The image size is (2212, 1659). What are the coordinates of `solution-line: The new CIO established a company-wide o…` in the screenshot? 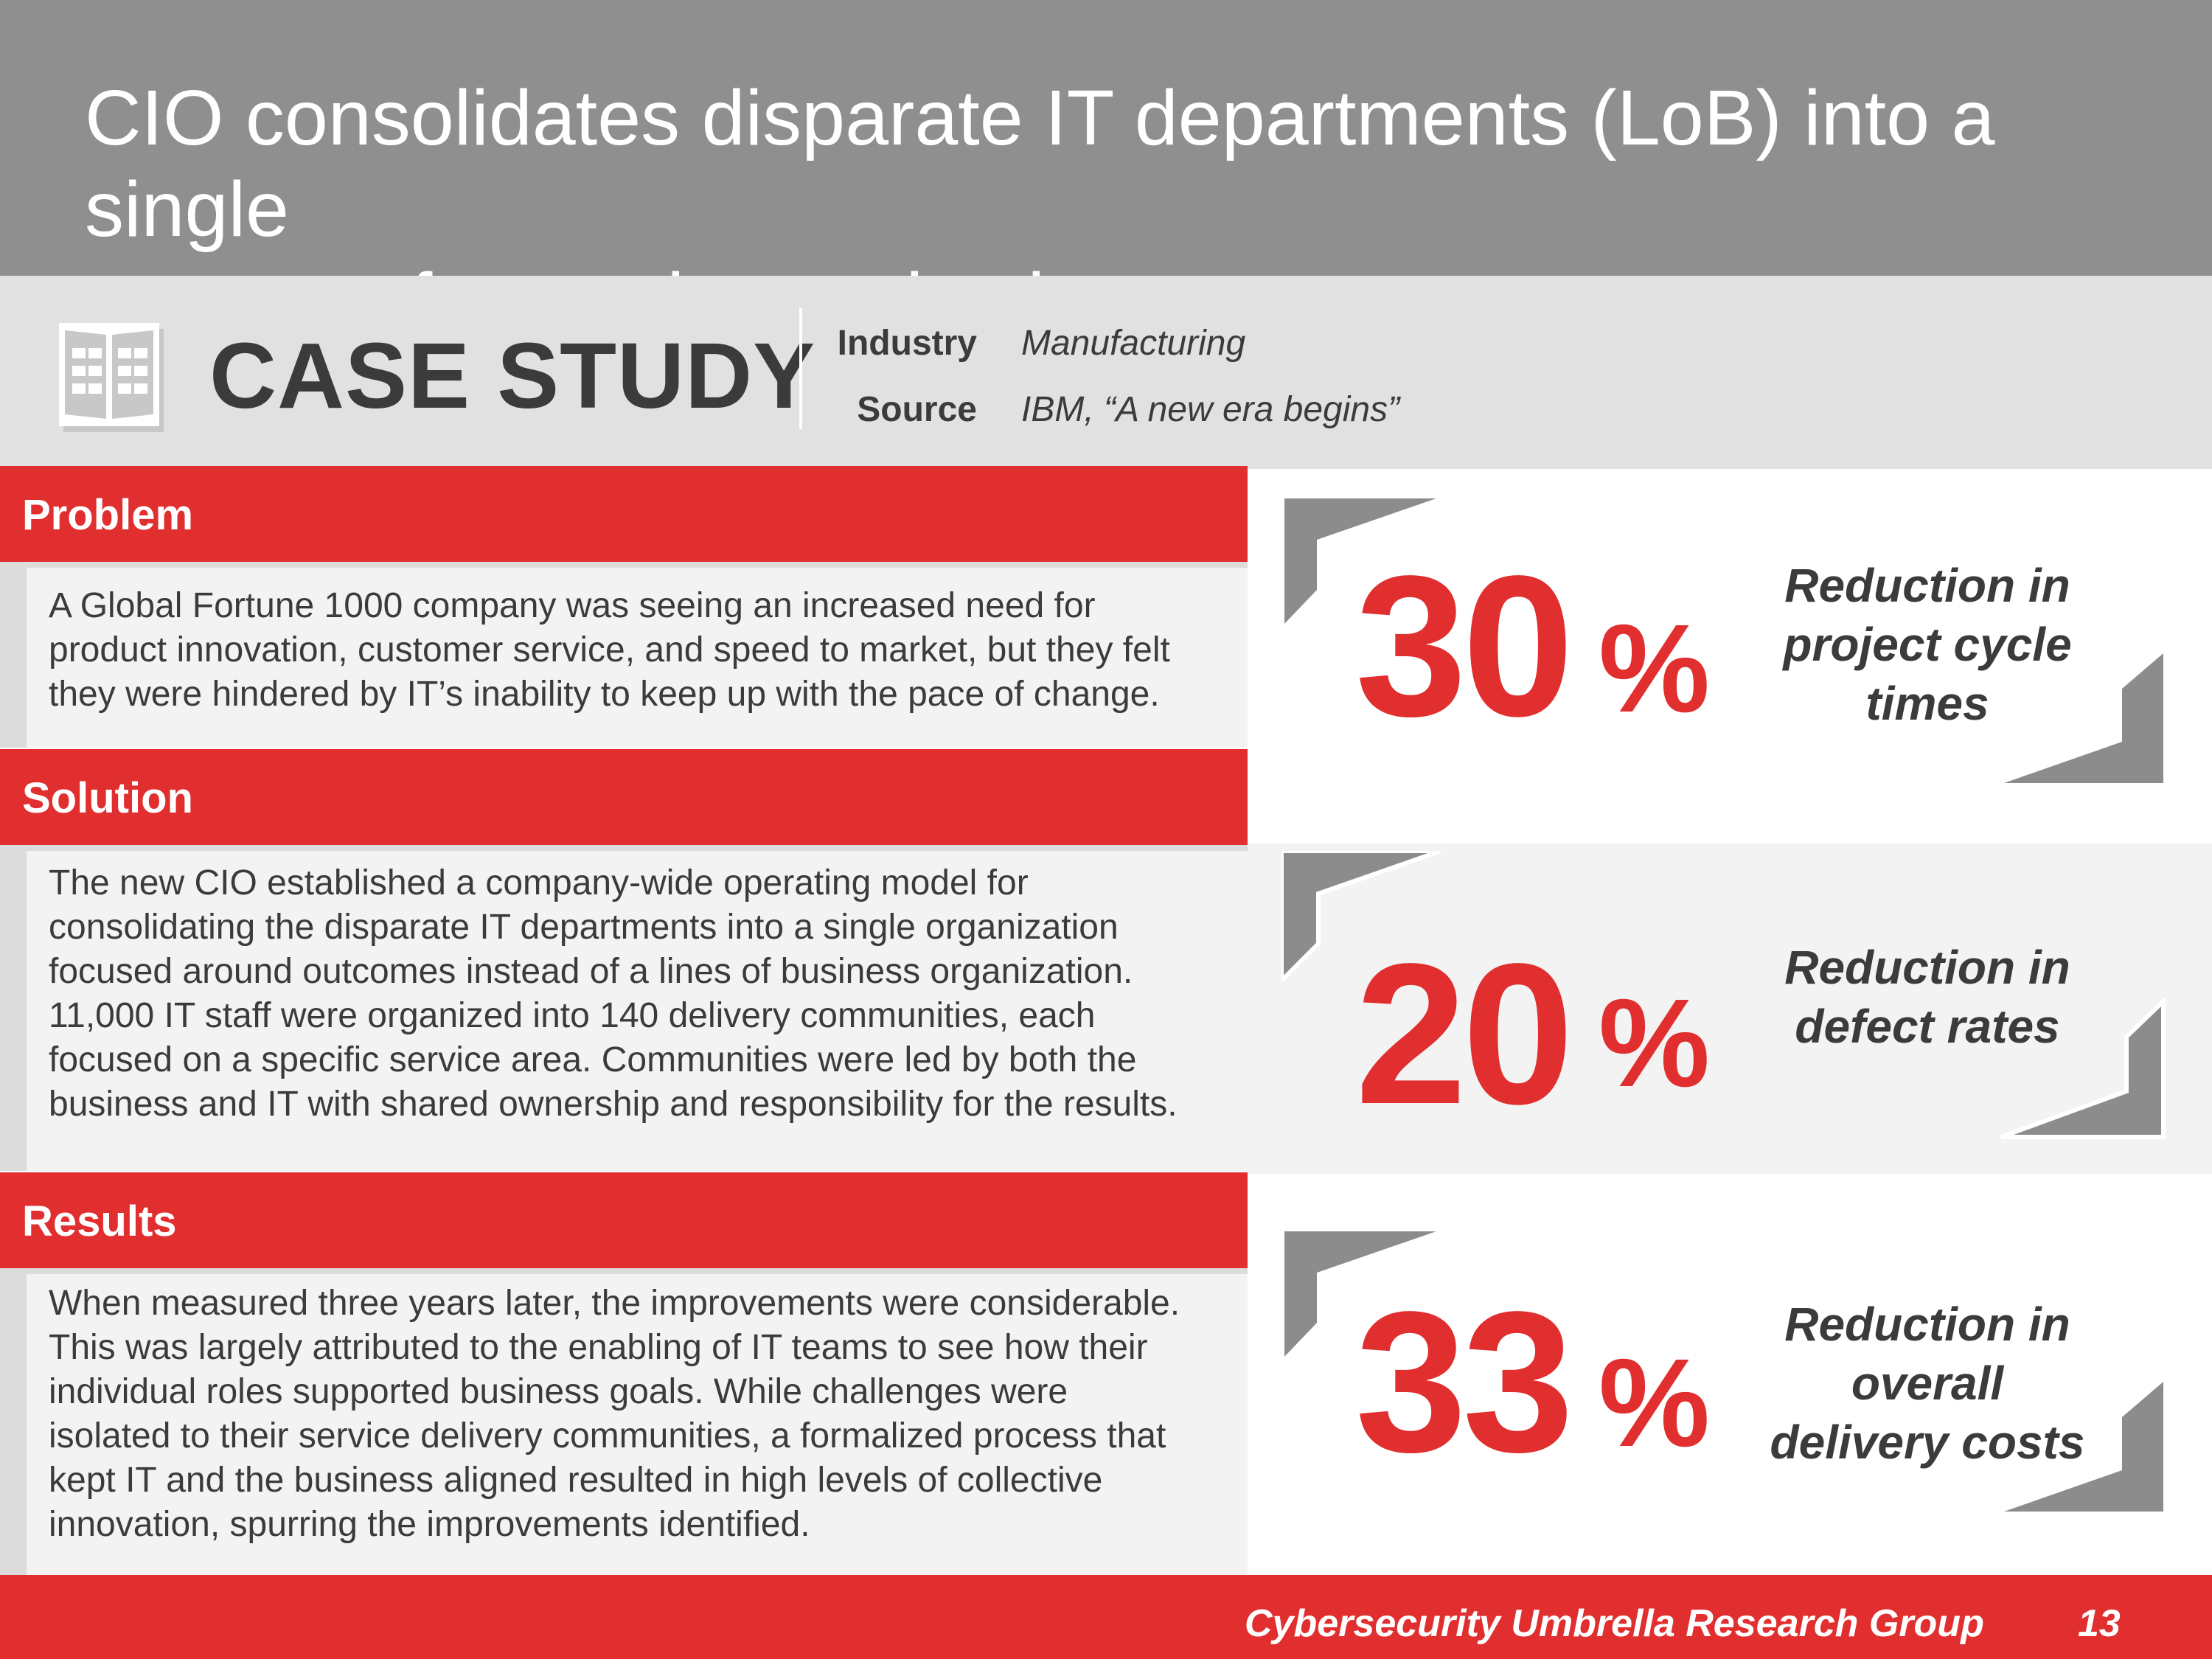 It's located at (539, 882).